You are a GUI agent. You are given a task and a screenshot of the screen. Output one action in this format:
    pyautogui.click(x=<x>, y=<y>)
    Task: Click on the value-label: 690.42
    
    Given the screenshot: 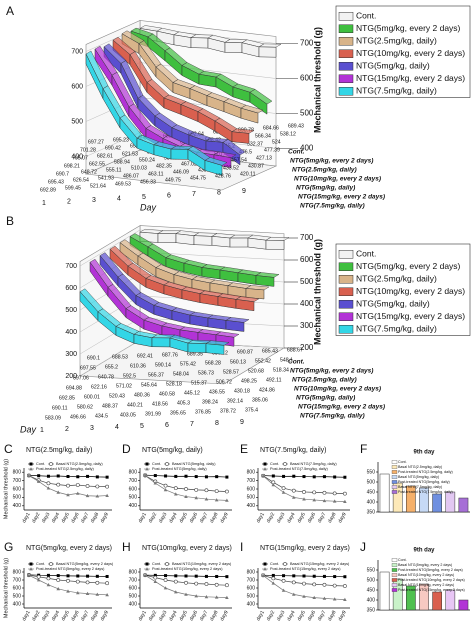 What is the action you would take?
    pyautogui.click(x=113, y=148)
    